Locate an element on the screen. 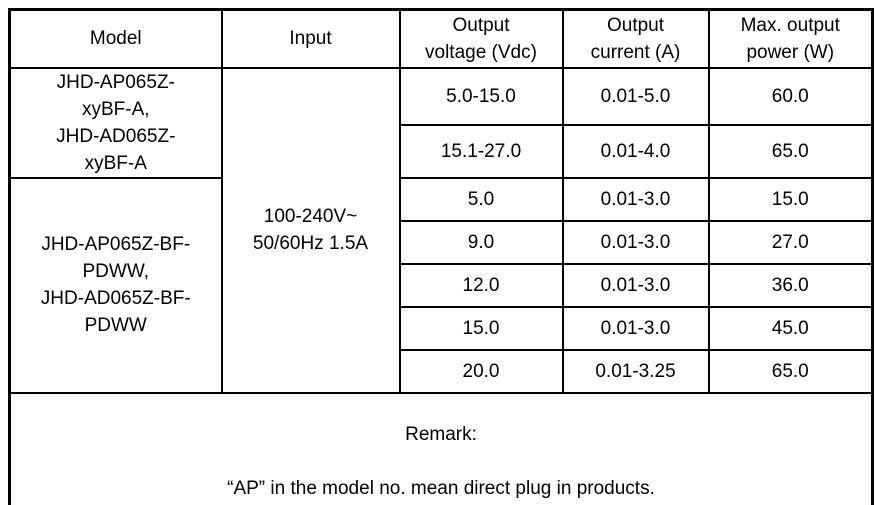  model-group-xybf-a-cell: JHD-AP065Z- xyBF-A, JHD-AD065Z- xyBF-A is located at coordinates (115, 122).